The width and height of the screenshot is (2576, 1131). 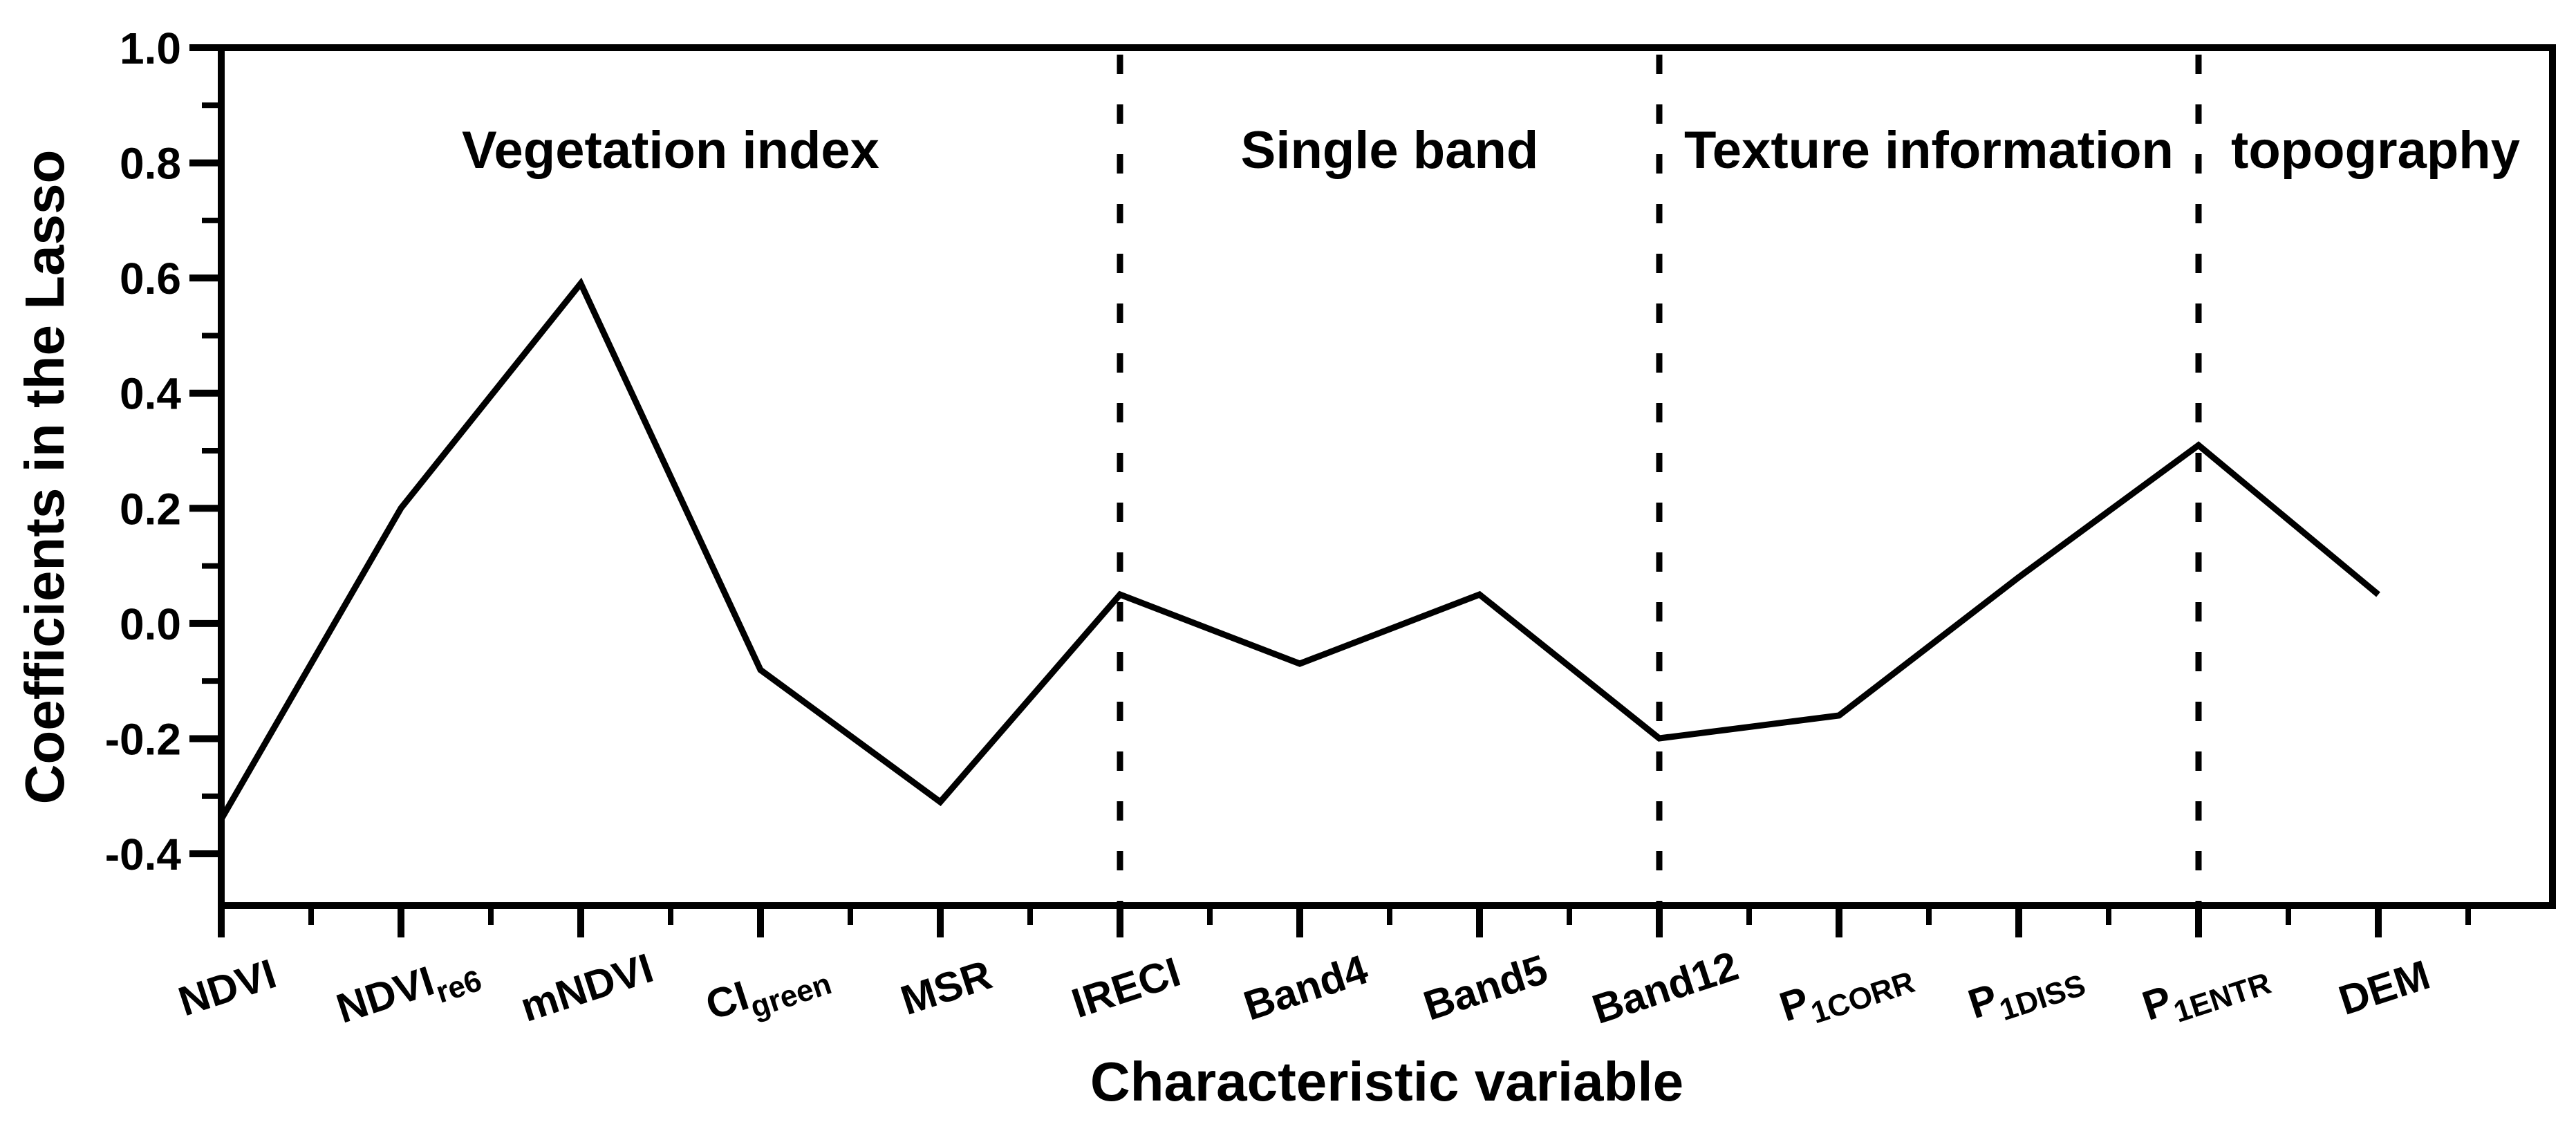 I want to click on section-label: Vegetation index, so click(x=670, y=150).